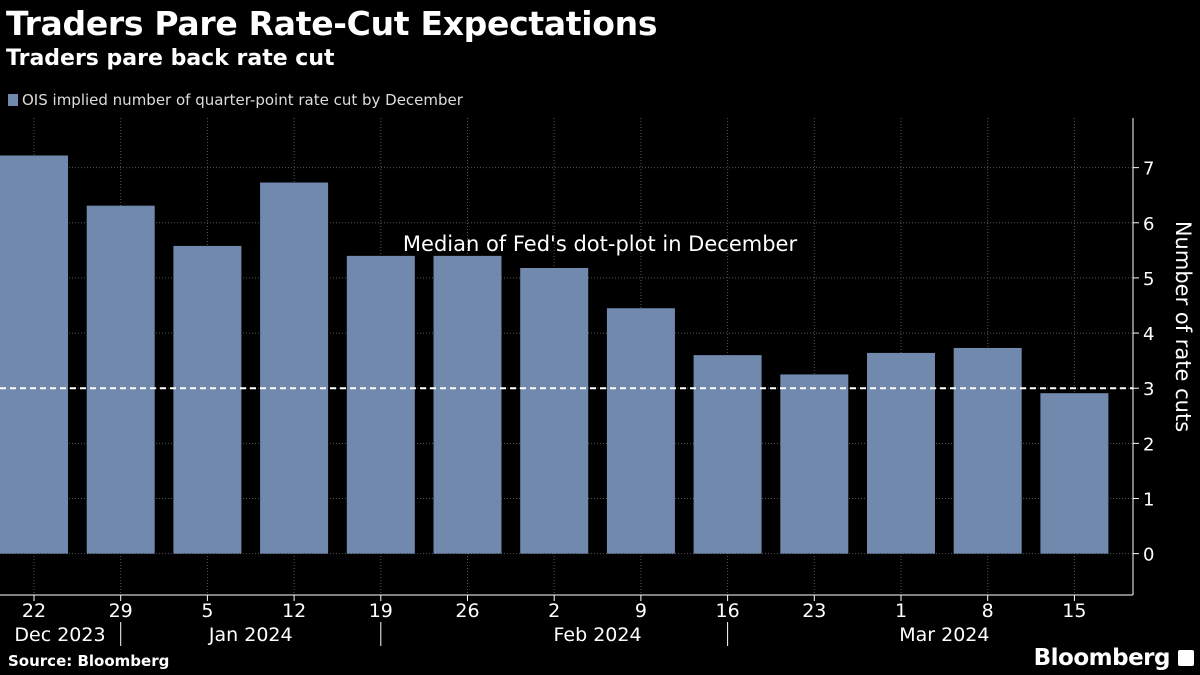 The height and width of the screenshot is (675, 1200). I want to click on x-tick-label: 15, so click(1074, 611).